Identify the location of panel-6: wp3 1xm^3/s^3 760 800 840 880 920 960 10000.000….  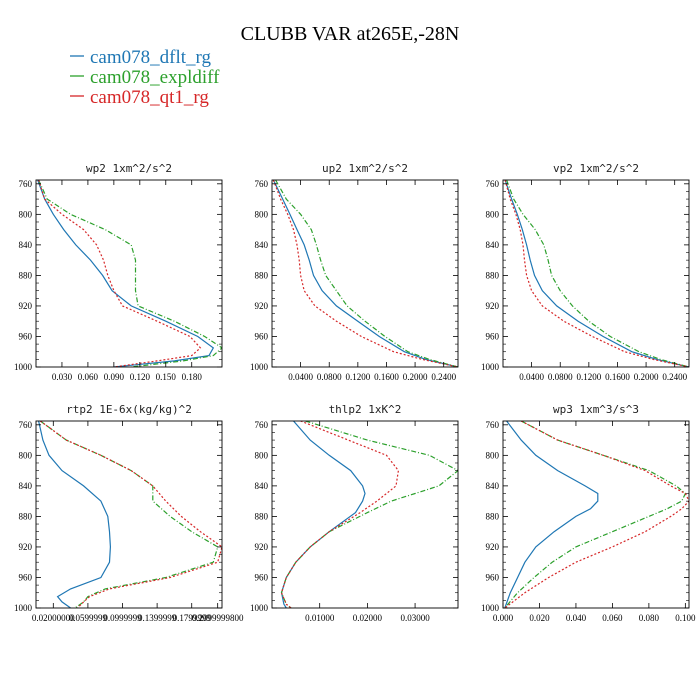
(588, 513).